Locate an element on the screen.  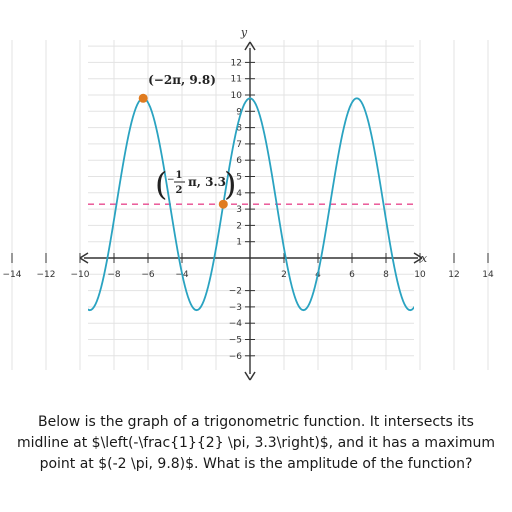
y-tick-label: −3 is located at coordinates (235, 308).